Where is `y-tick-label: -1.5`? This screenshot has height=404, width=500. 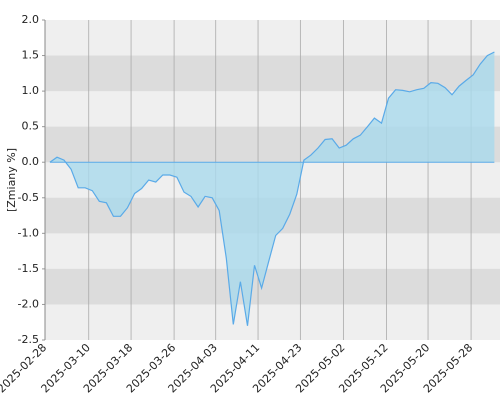
y-tick-label: -1.5 is located at coordinates (28, 268).